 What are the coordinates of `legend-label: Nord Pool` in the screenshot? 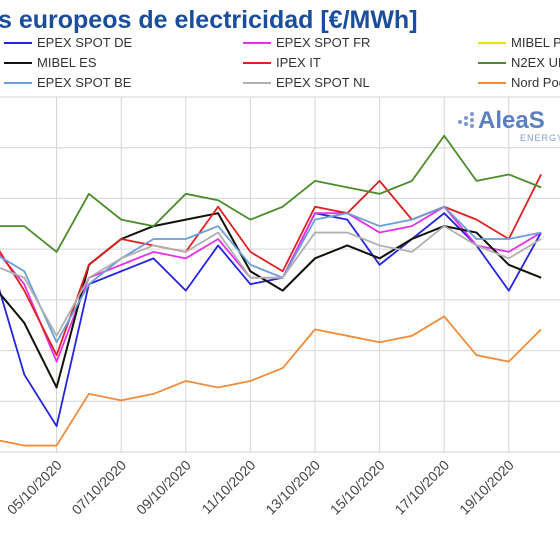 It's located at (535, 82).